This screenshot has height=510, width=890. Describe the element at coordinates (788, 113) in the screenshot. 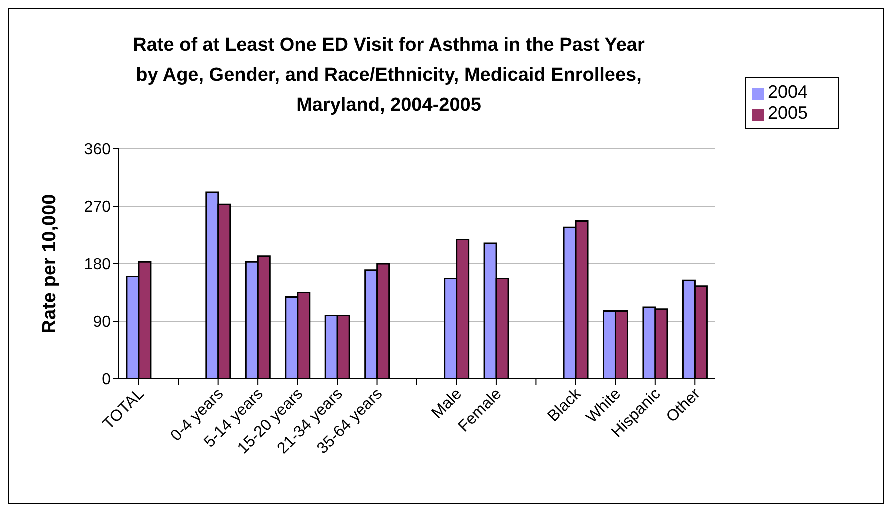

I see `legend-label: 2005` at that location.